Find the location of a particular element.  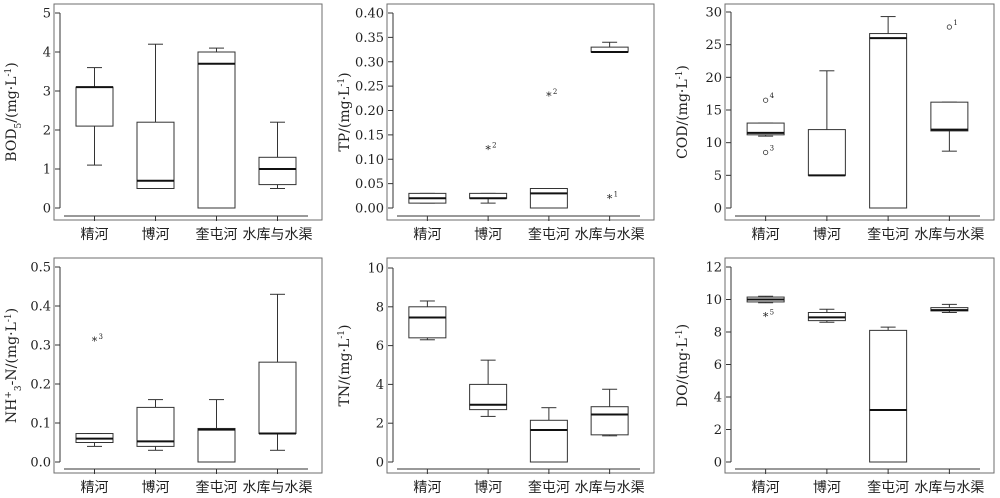

y-tick-label: 4 is located at coordinates (718, 398).